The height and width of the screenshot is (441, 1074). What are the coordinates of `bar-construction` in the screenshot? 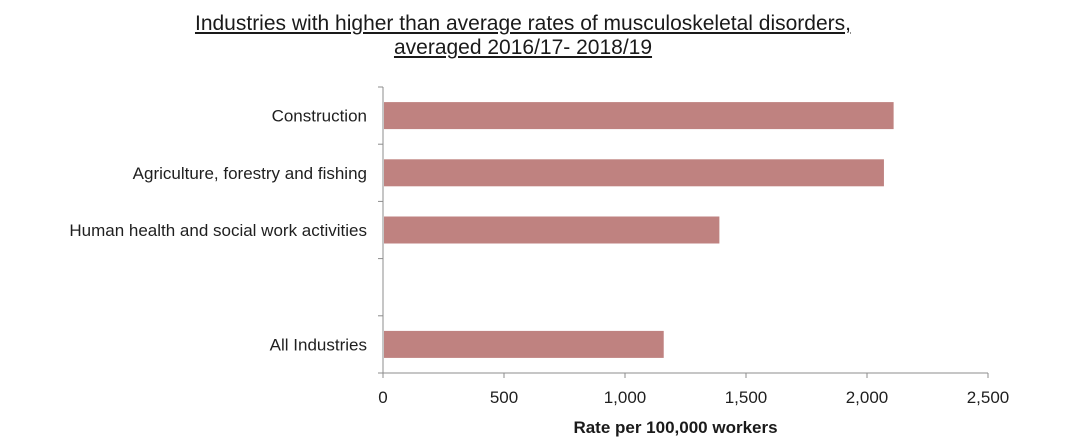 It's located at (639, 116).